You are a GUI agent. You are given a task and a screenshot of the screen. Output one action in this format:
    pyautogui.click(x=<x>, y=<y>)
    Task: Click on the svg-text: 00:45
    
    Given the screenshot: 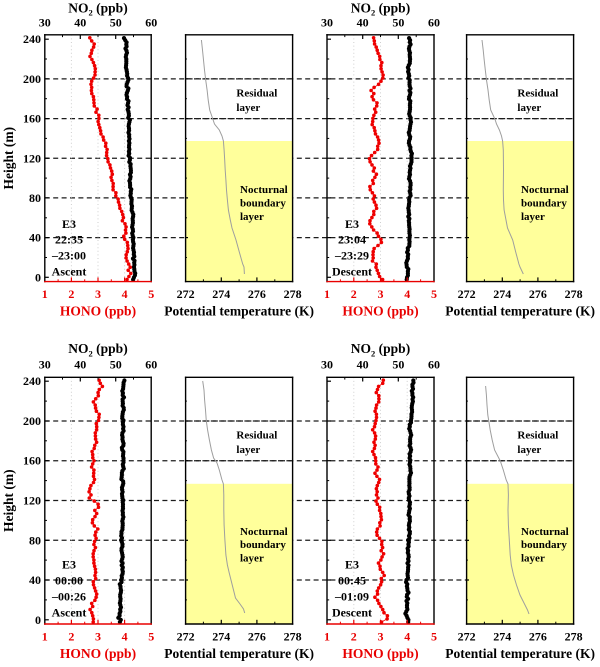 What is the action you would take?
    pyautogui.click(x=352, y=581)
    